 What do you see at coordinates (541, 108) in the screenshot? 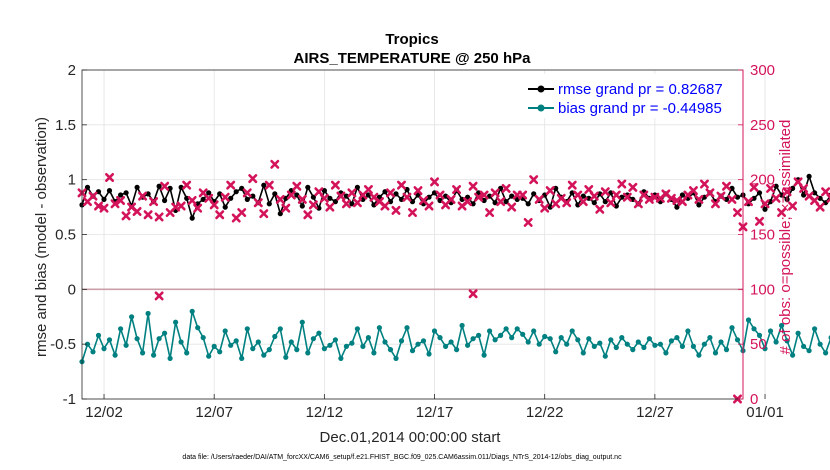
I see `legend-bias-marker` at bounding box center [541, 108].